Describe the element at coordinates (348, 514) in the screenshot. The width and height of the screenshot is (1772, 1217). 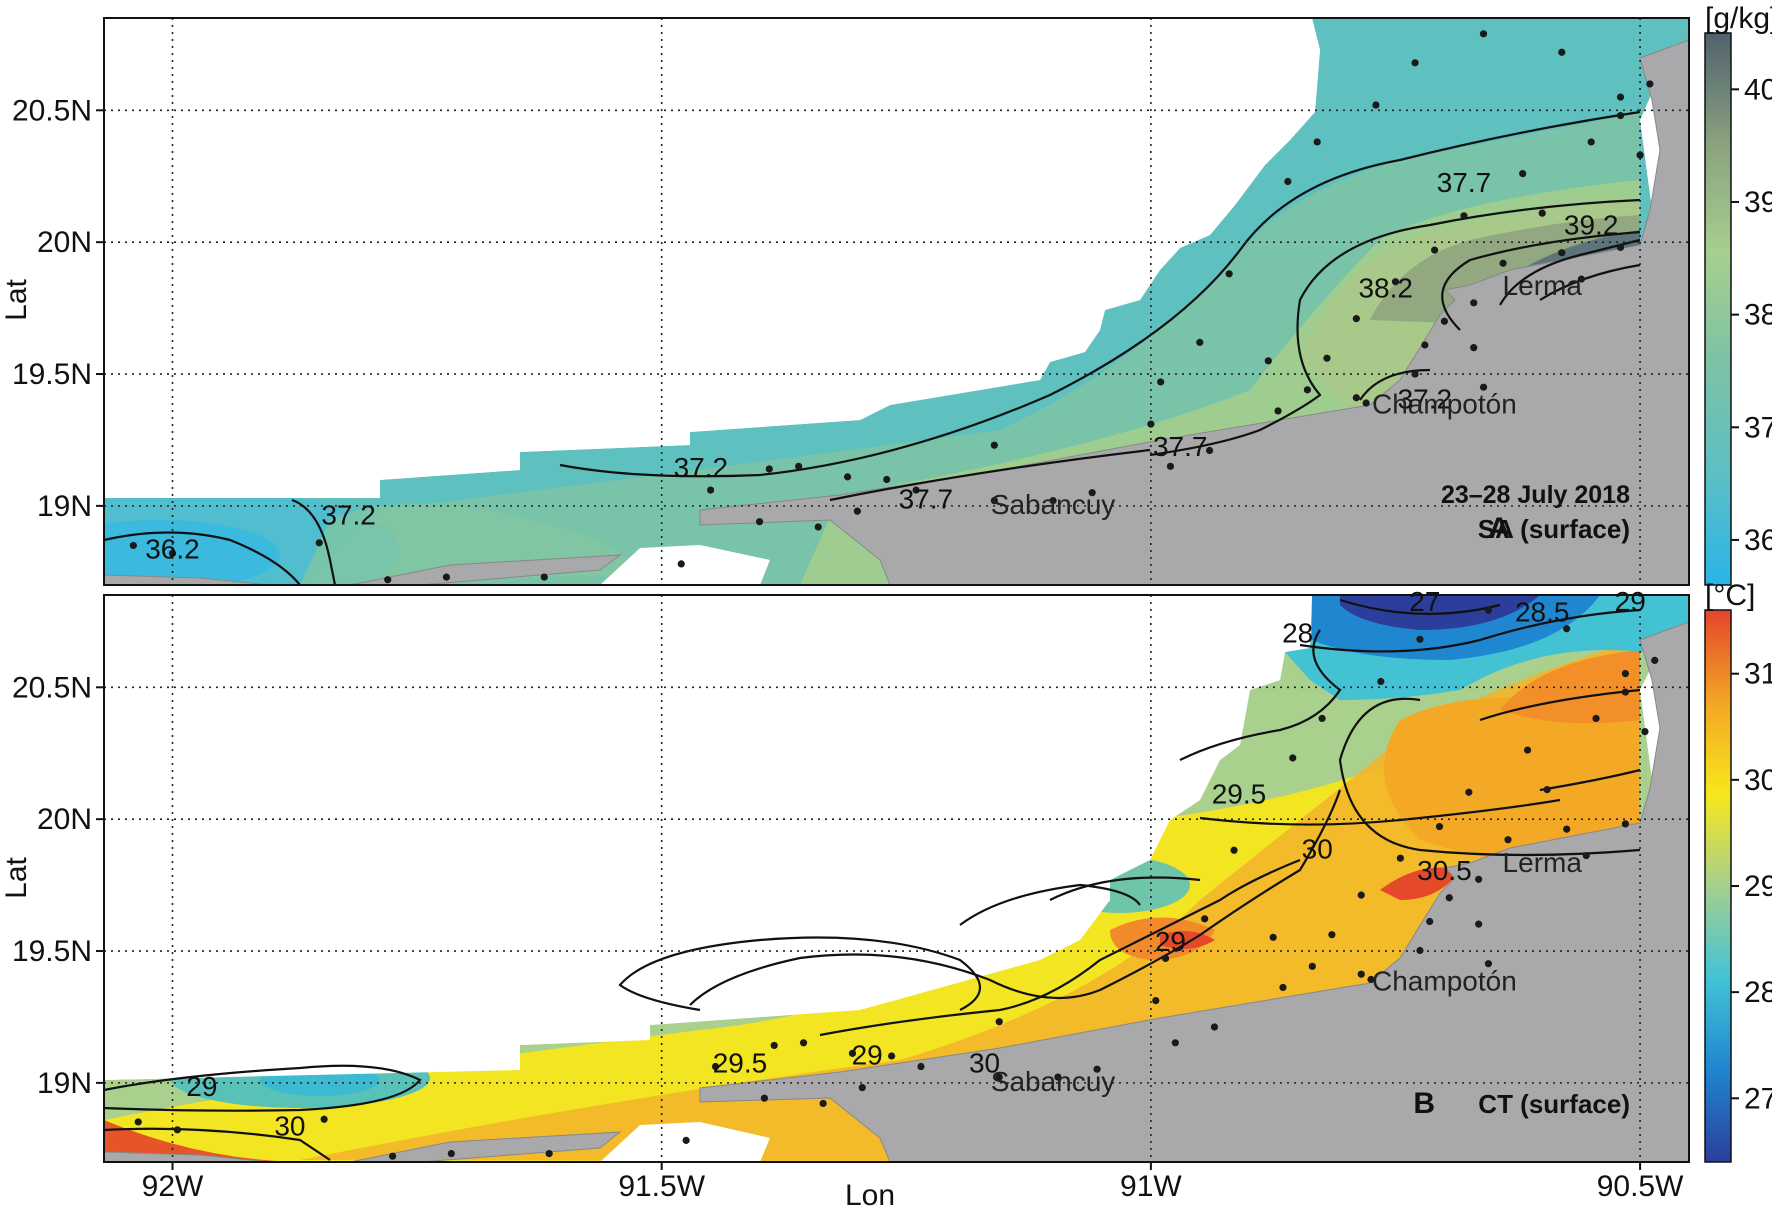
I see `contour-label: 37.2` at that location.